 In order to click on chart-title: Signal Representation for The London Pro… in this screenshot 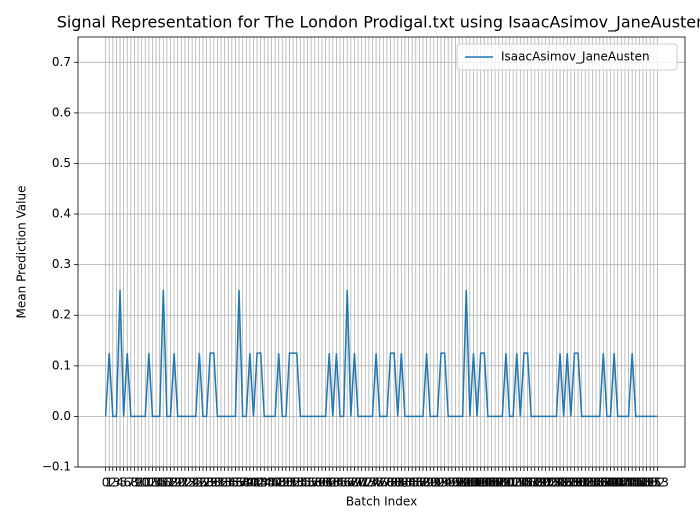, I will do `click(378, 23)`.